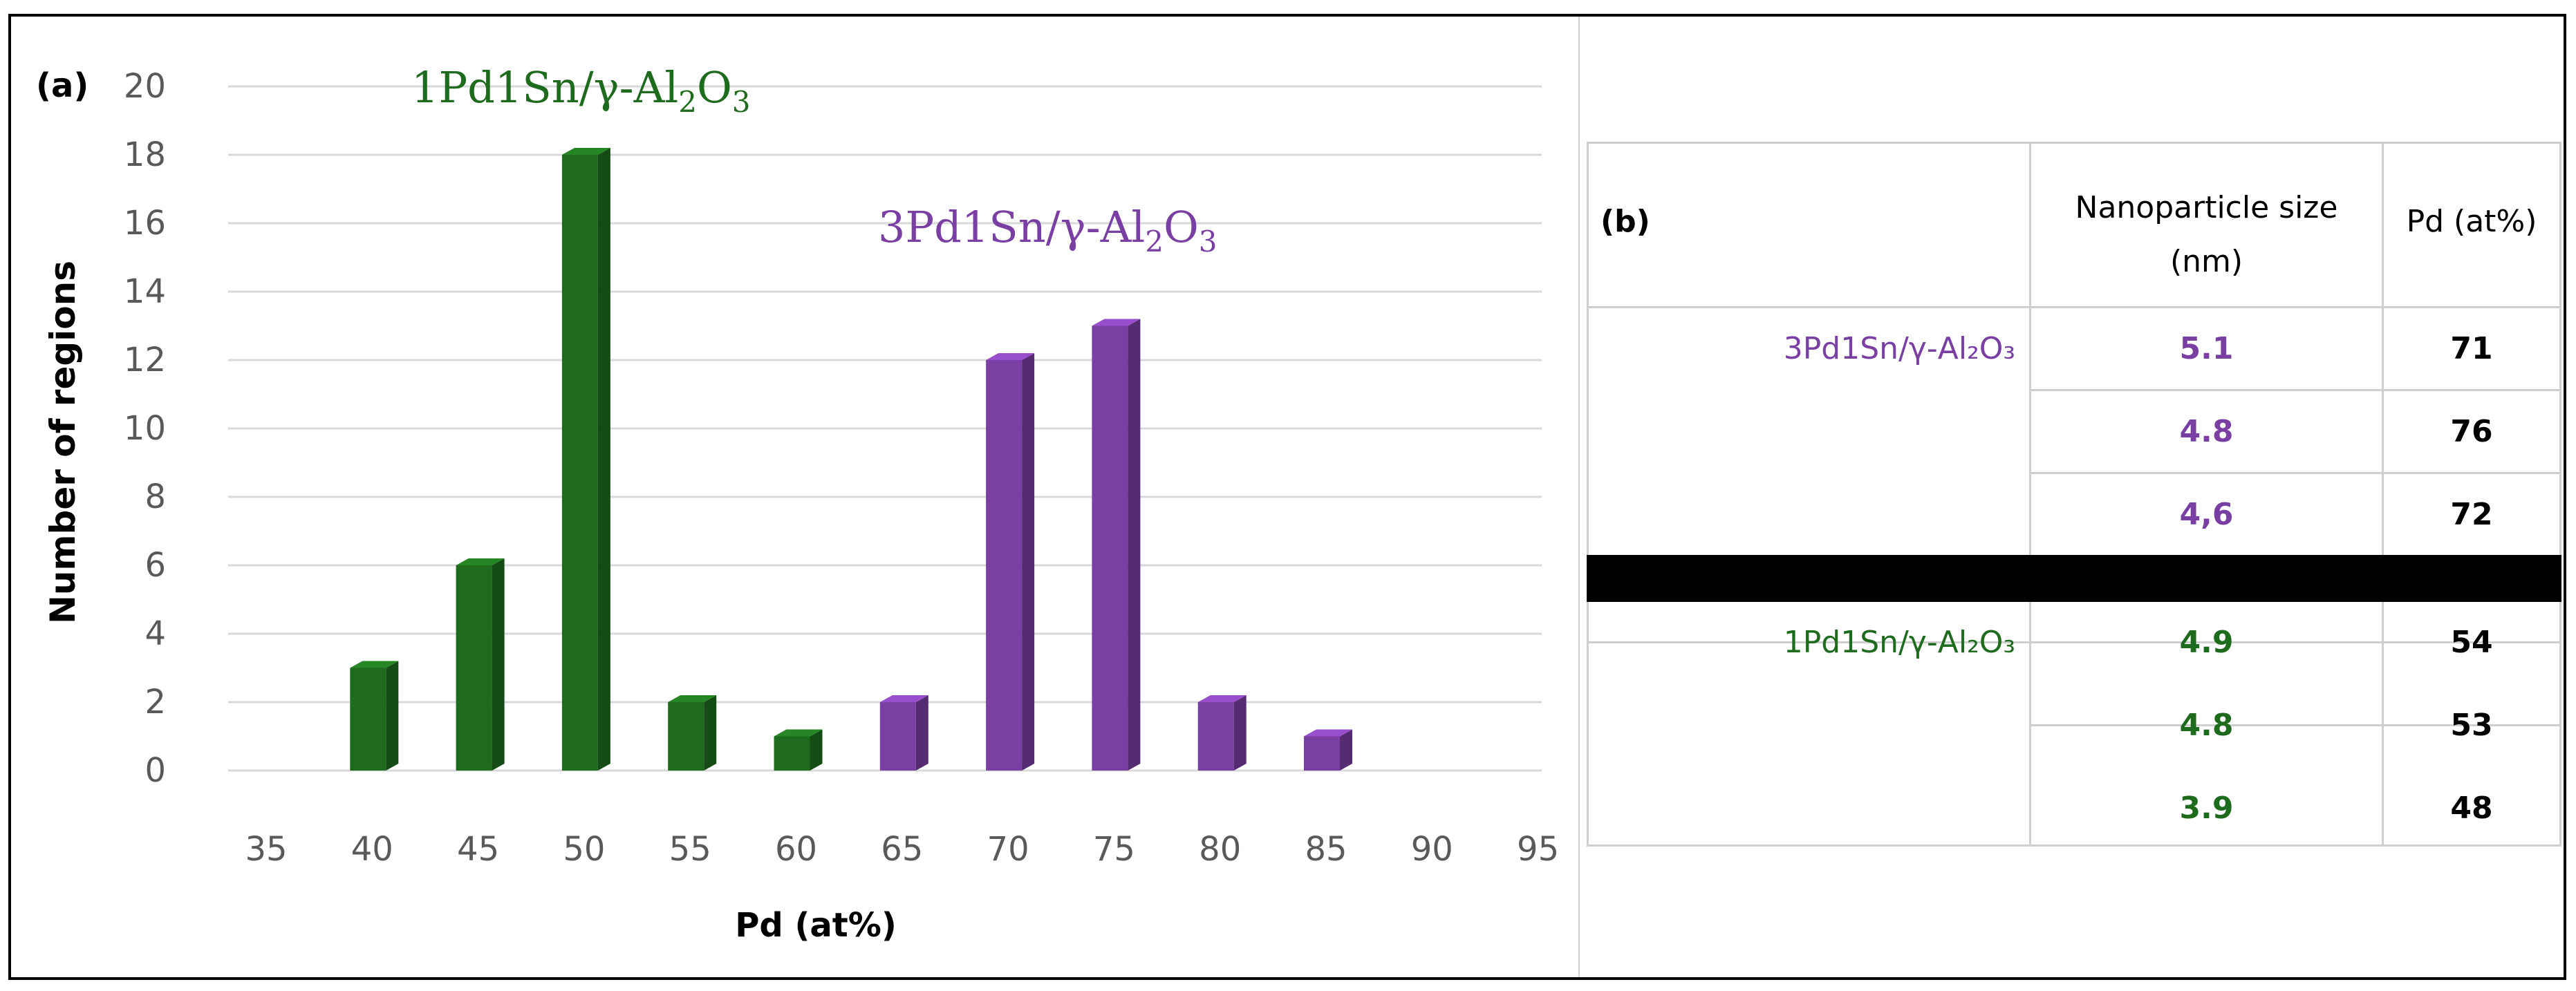 This screenshot has height=991, width=2576. What do you see at coordinates (1114, 849) in the screenshot?
I see `x-tick-label: 75` at bounding box center [1114, 849].